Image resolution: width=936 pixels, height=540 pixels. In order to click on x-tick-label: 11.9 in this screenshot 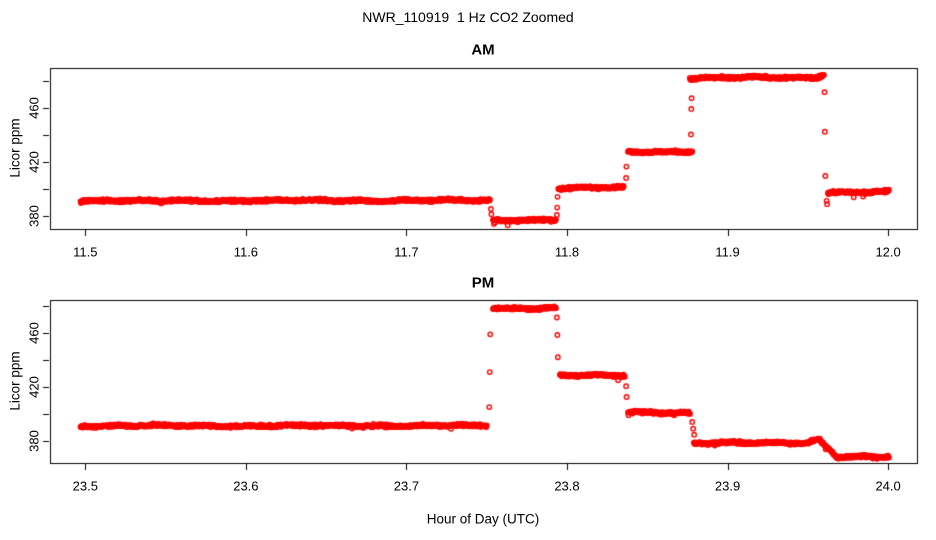, I will do `click(727, 252)`.